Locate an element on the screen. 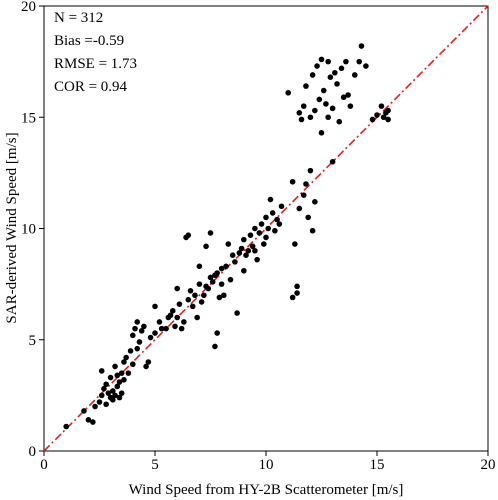  y-axis-label: SAR-derived Wind Speed [m/s] is located at coordinates (12, 227).